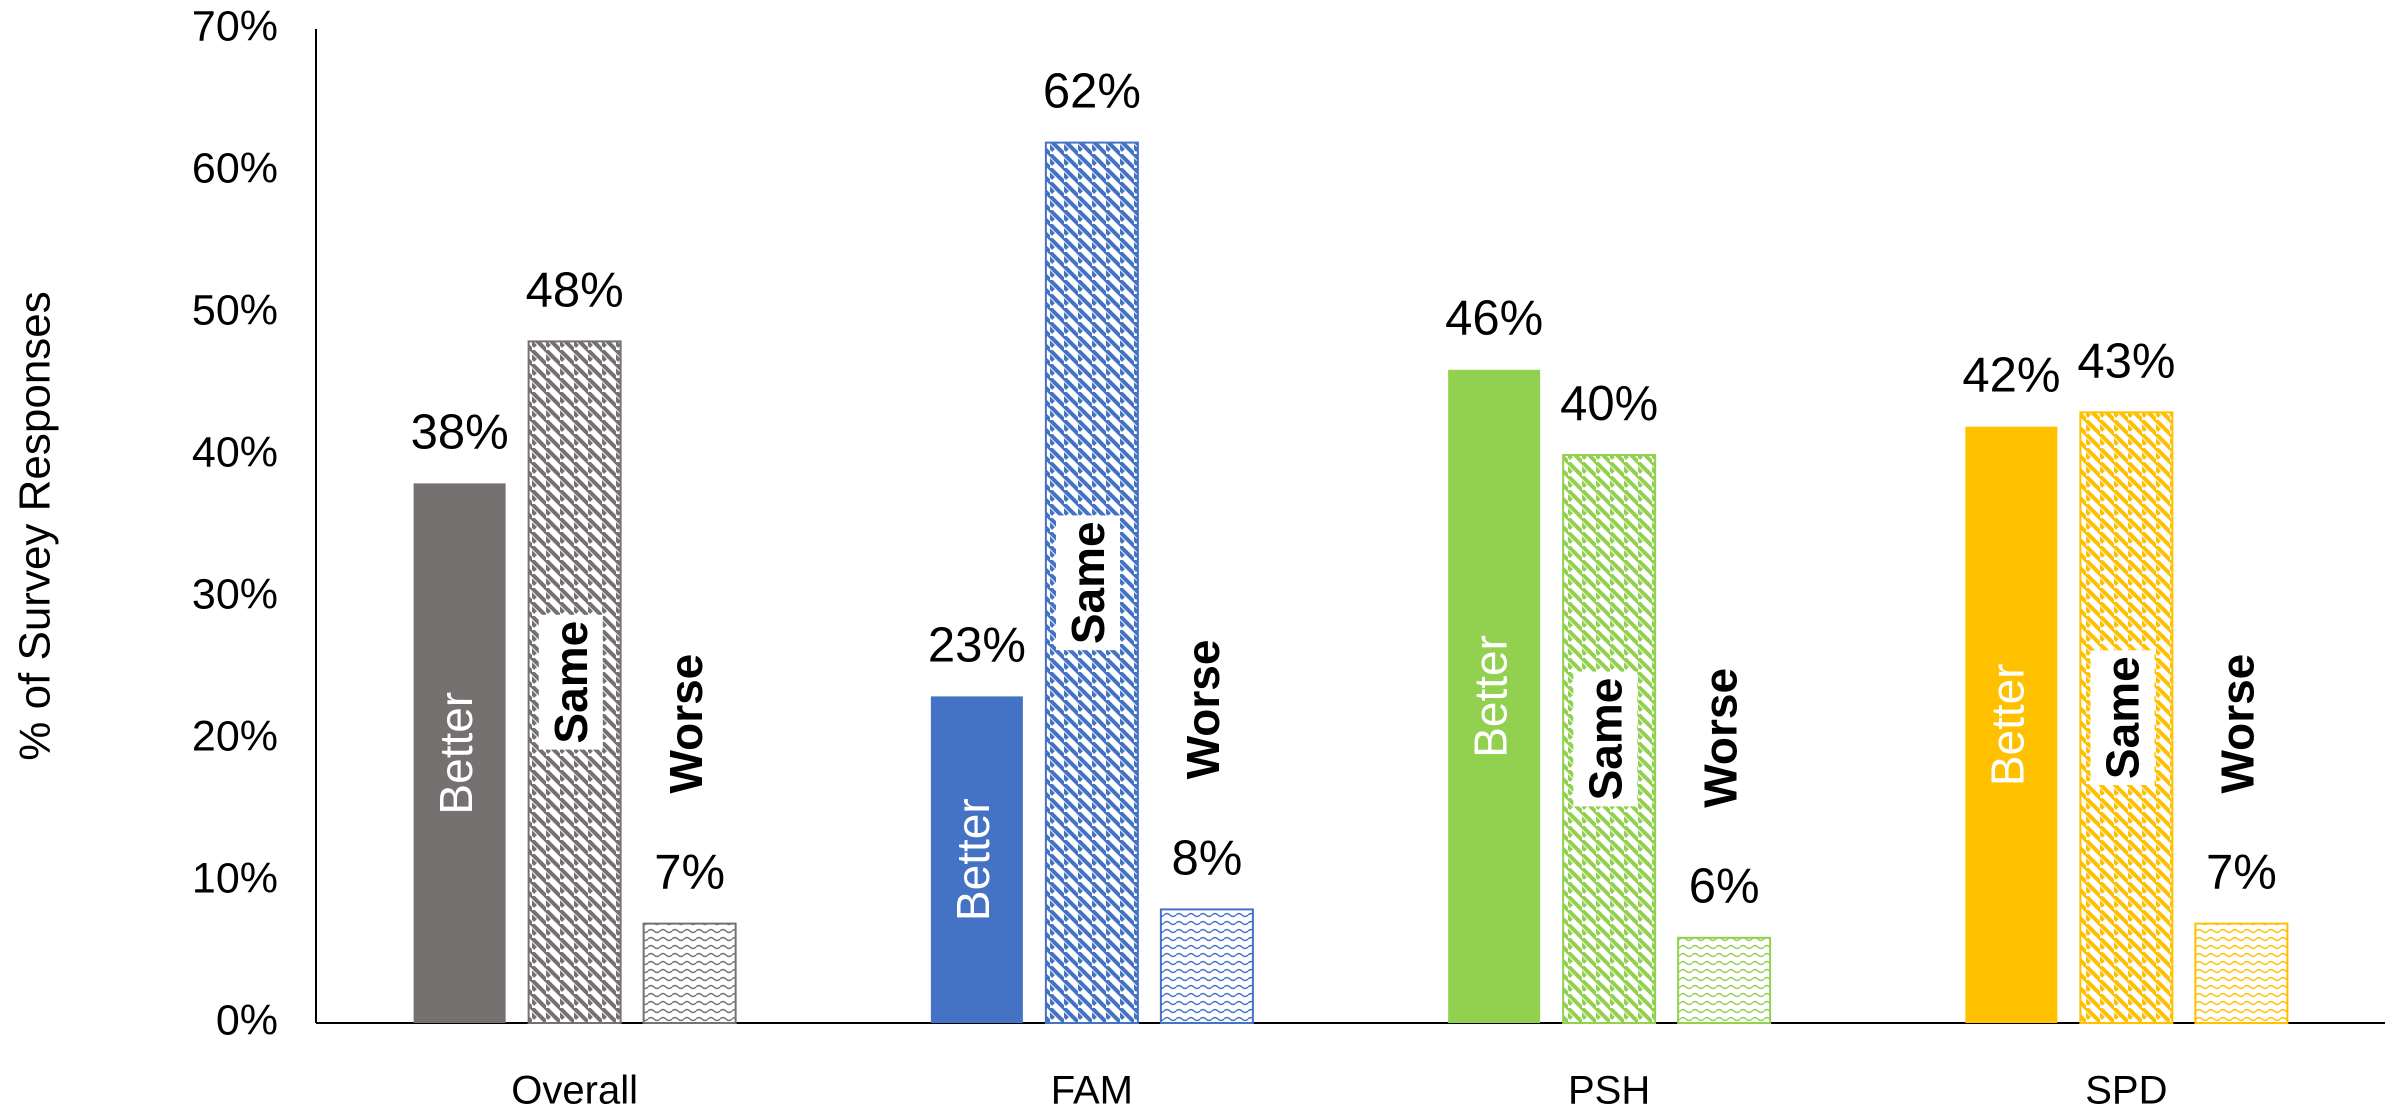 The width and height of the screenshot is (2397, 1115). What do you see at coordinates (2011, 376) in the screenshot?
I see `value-label: 42%` at bounding box center [2011, 376].